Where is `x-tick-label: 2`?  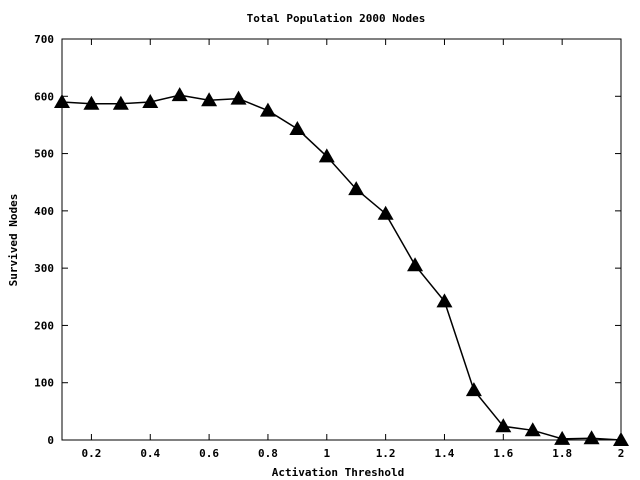 x-tick-label: 2 is located at coordinates (621, 453).